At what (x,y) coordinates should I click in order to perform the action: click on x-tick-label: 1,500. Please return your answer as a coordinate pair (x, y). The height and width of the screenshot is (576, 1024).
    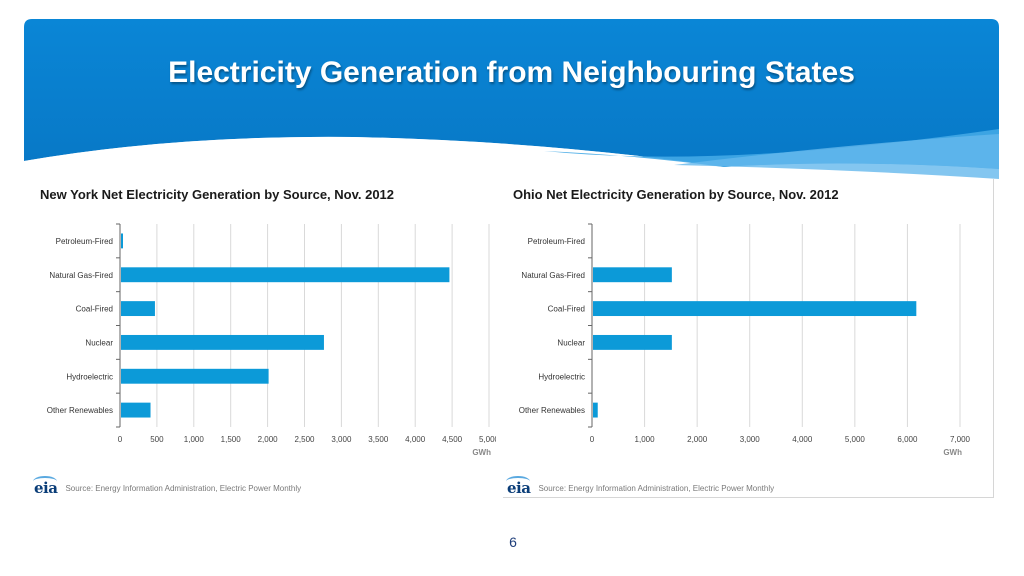
    Looking at the image, I should click on (231, 439).